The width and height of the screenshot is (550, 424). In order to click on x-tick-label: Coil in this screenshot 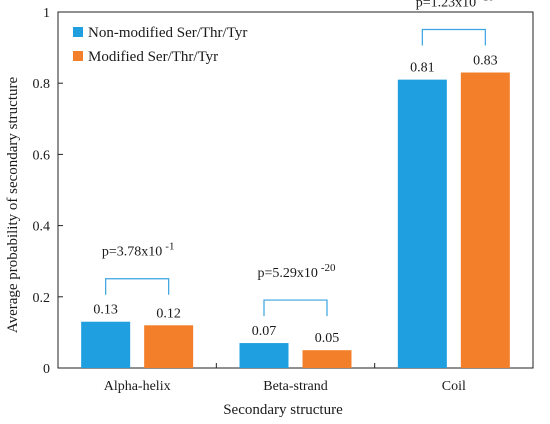, I will do `click(454, 386)`.